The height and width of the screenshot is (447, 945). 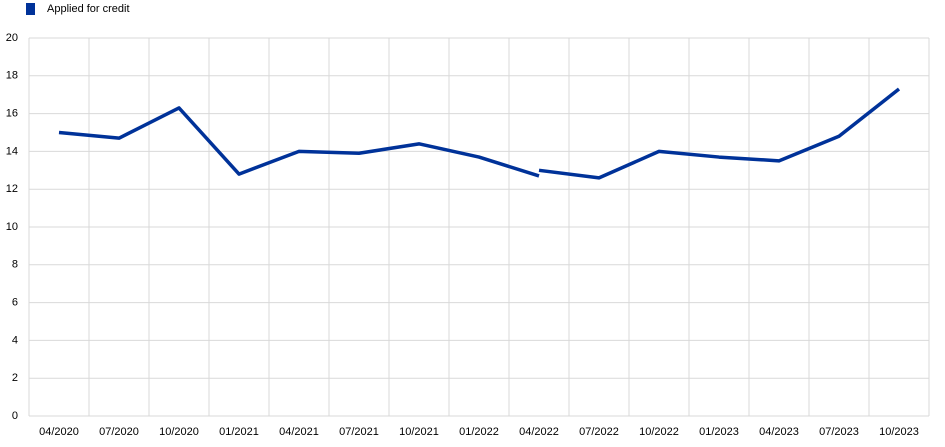 What do you see at coordinates (30, 9) in the screenshot?
I see `legend-swatch` at bounding box center [30, 9].